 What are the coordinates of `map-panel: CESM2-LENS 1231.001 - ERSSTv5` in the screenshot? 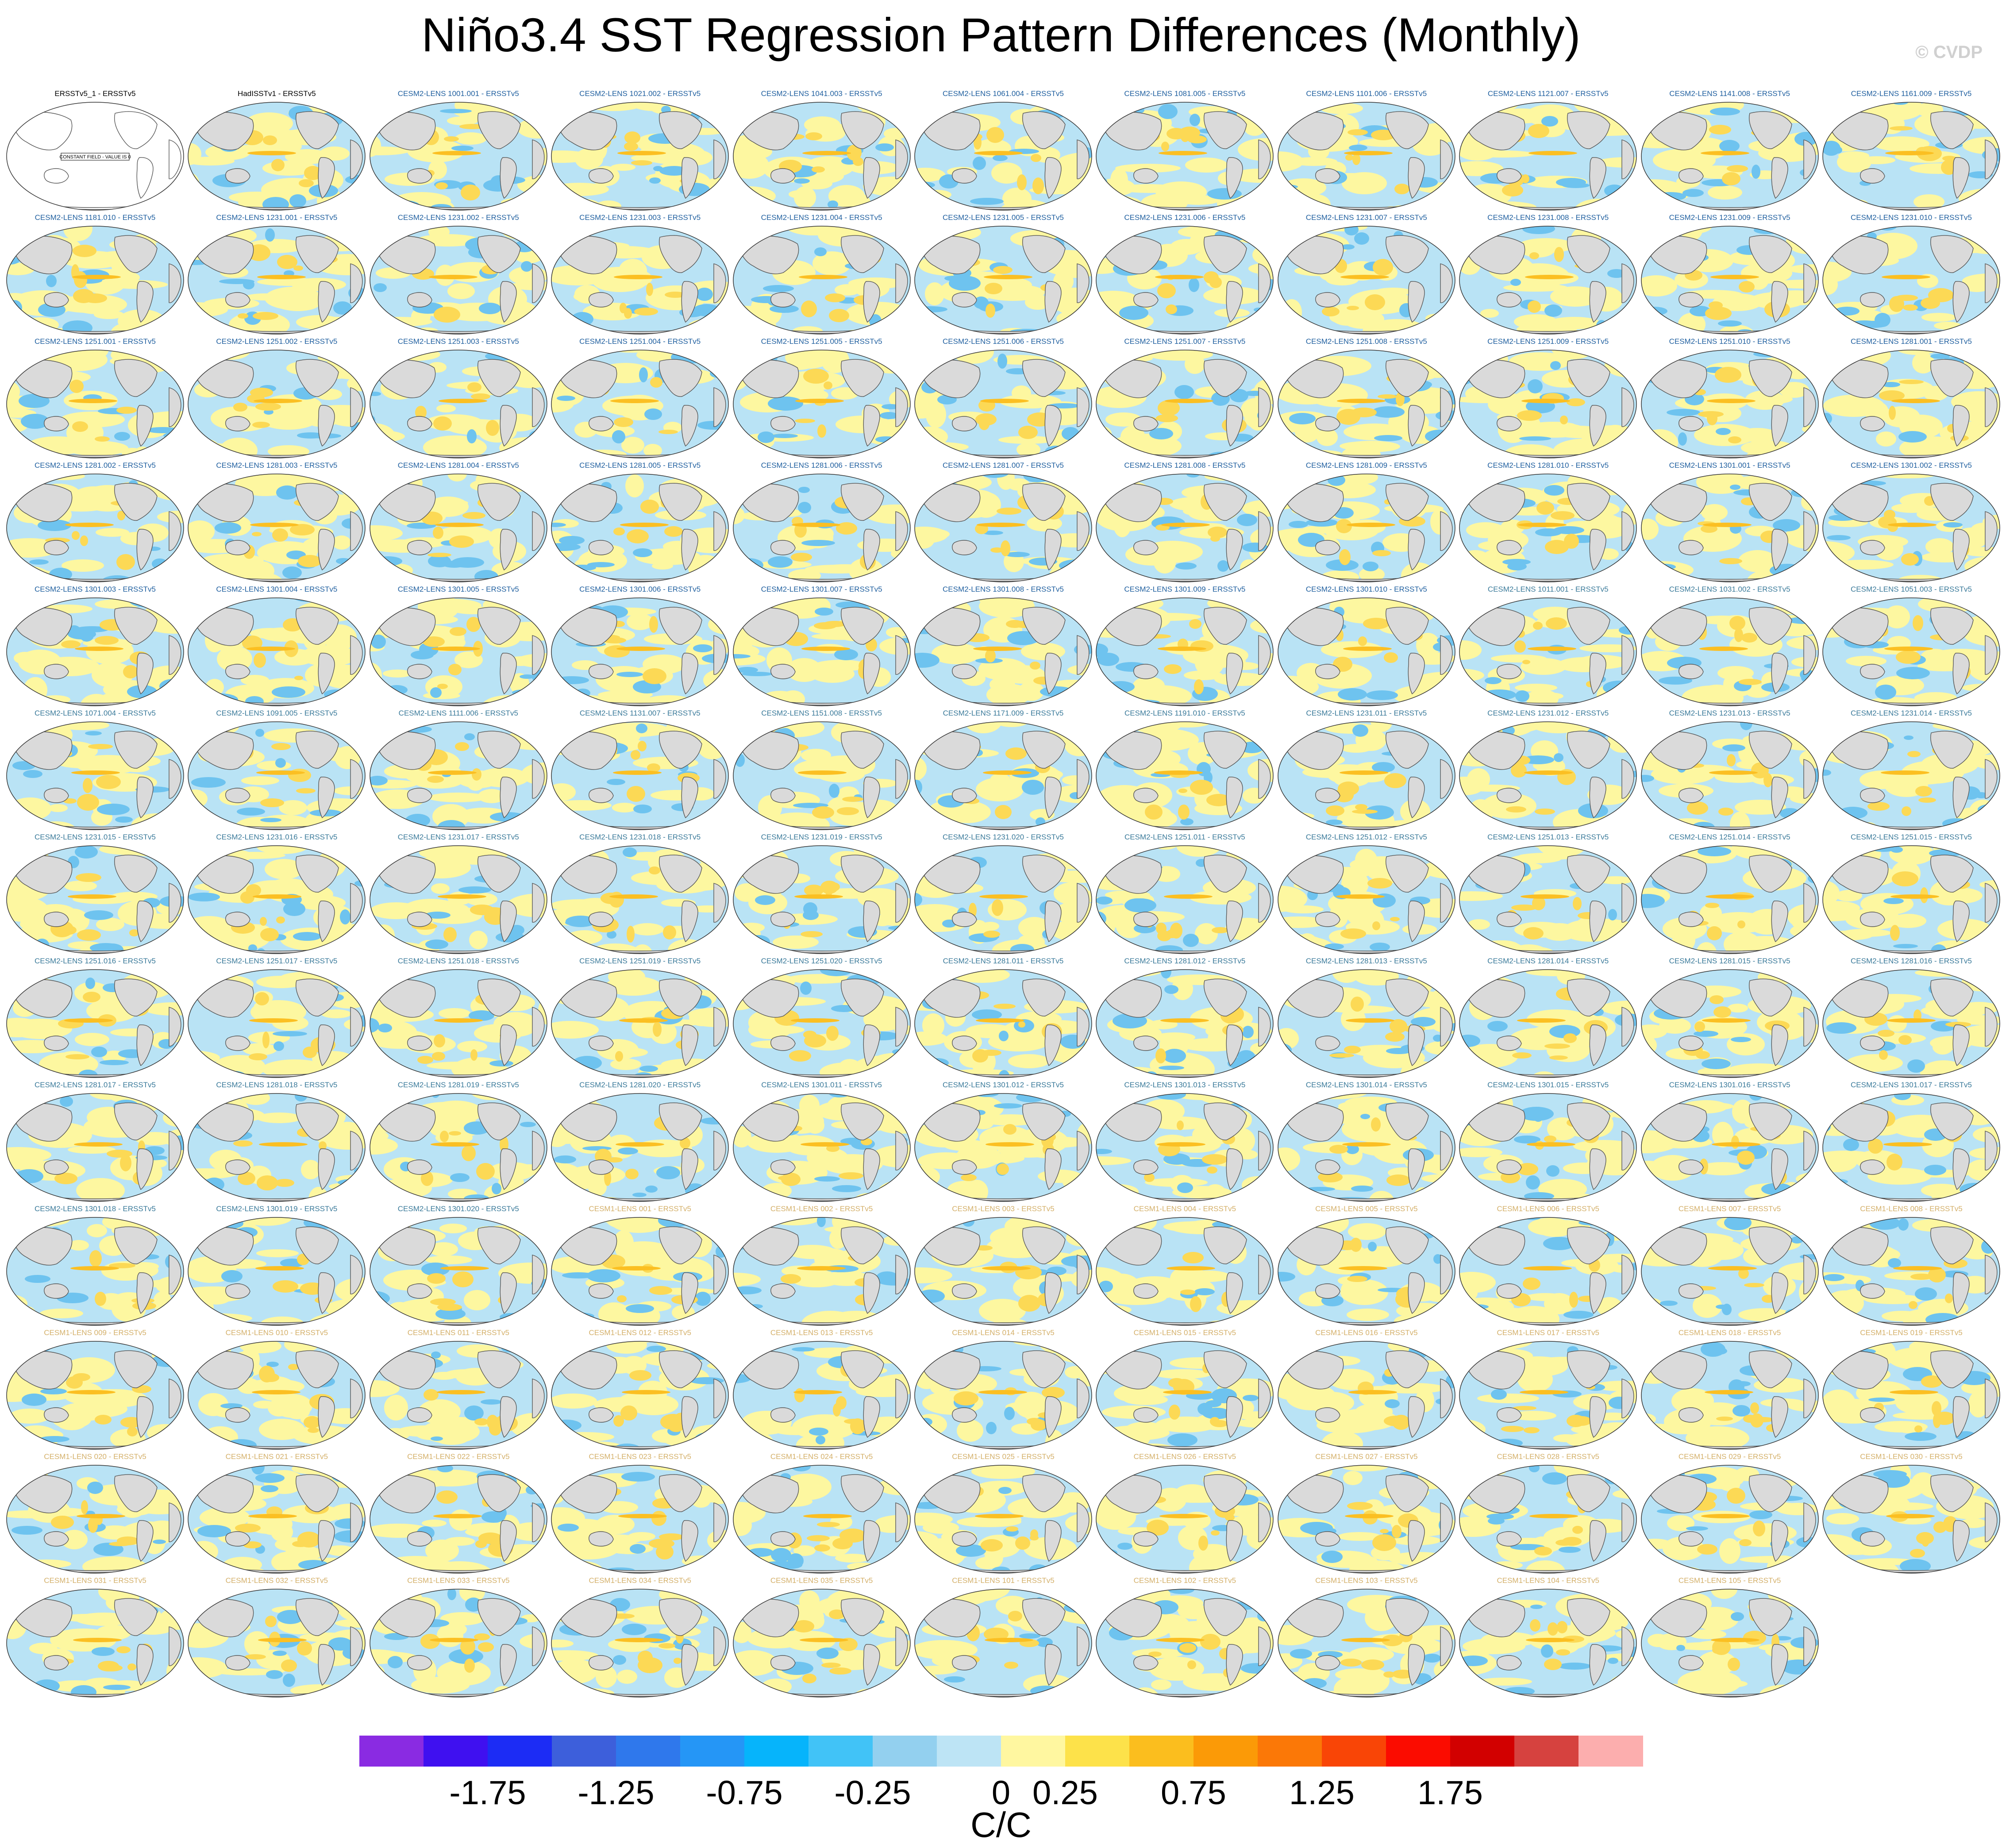 It's located at (277, 274).